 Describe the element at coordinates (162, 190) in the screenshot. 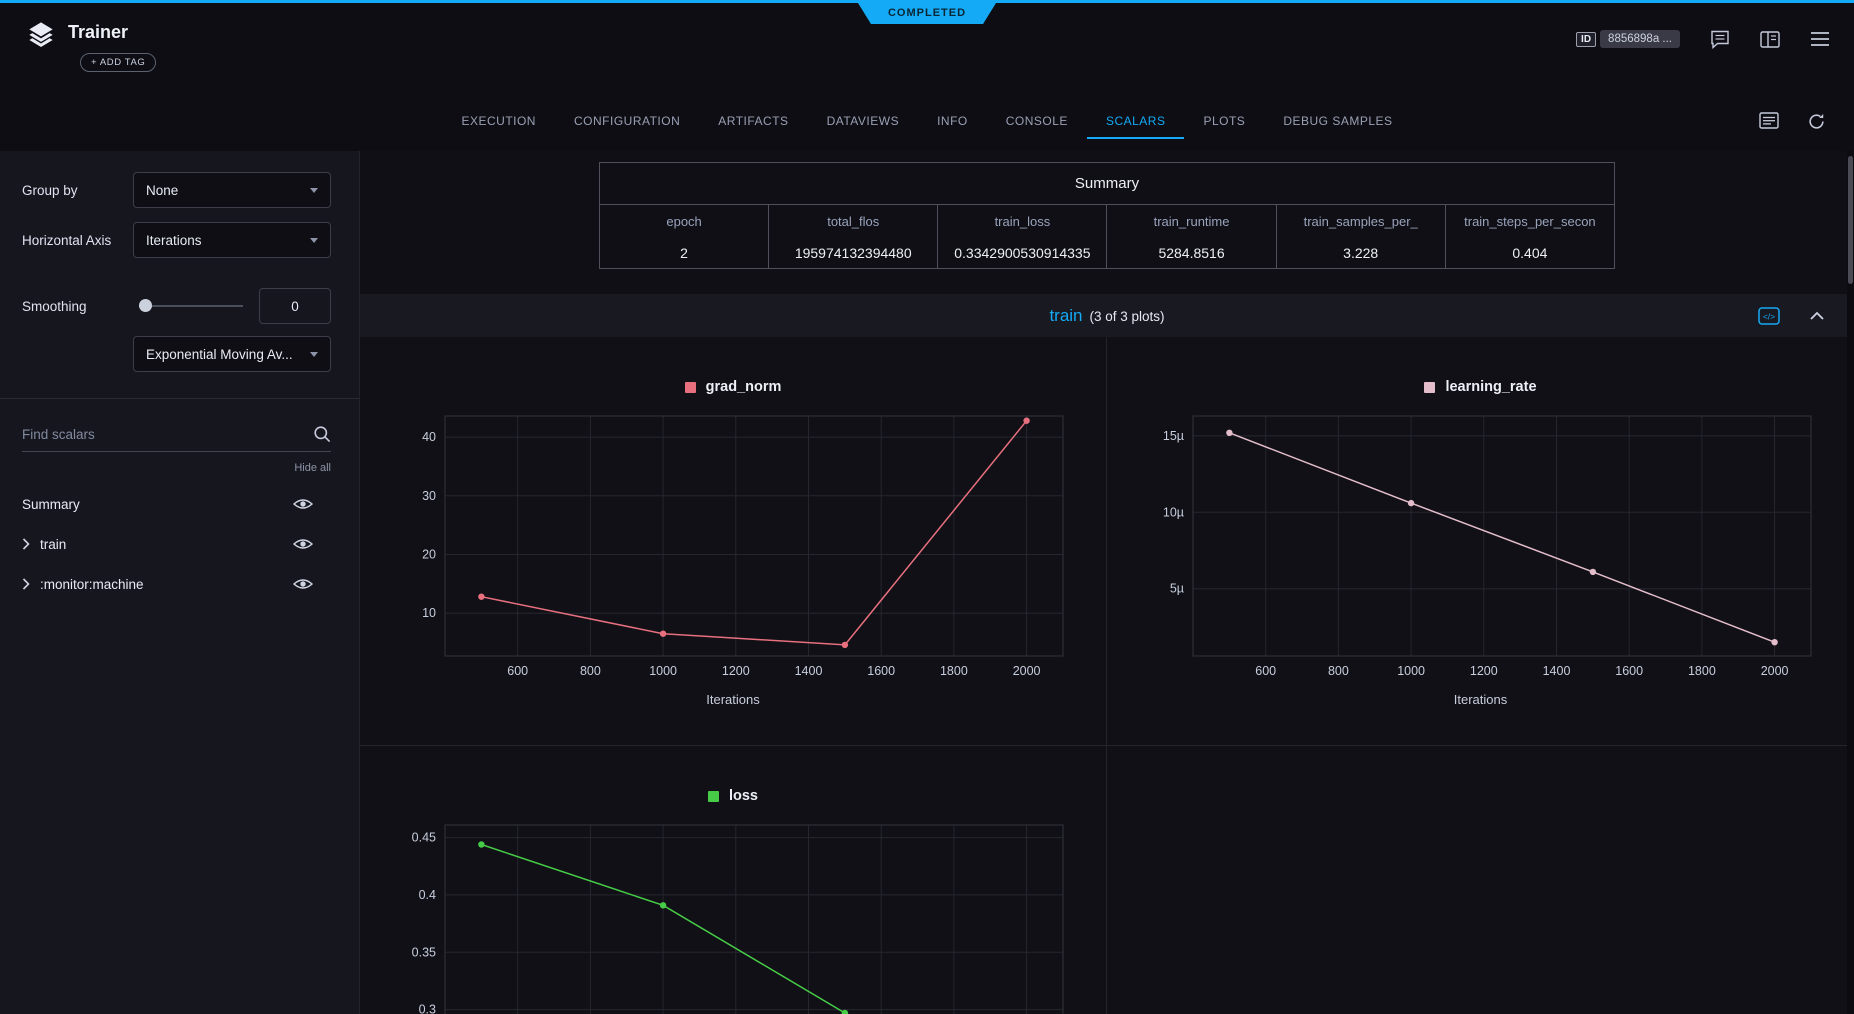

I see `group-by-value: None` at that location.